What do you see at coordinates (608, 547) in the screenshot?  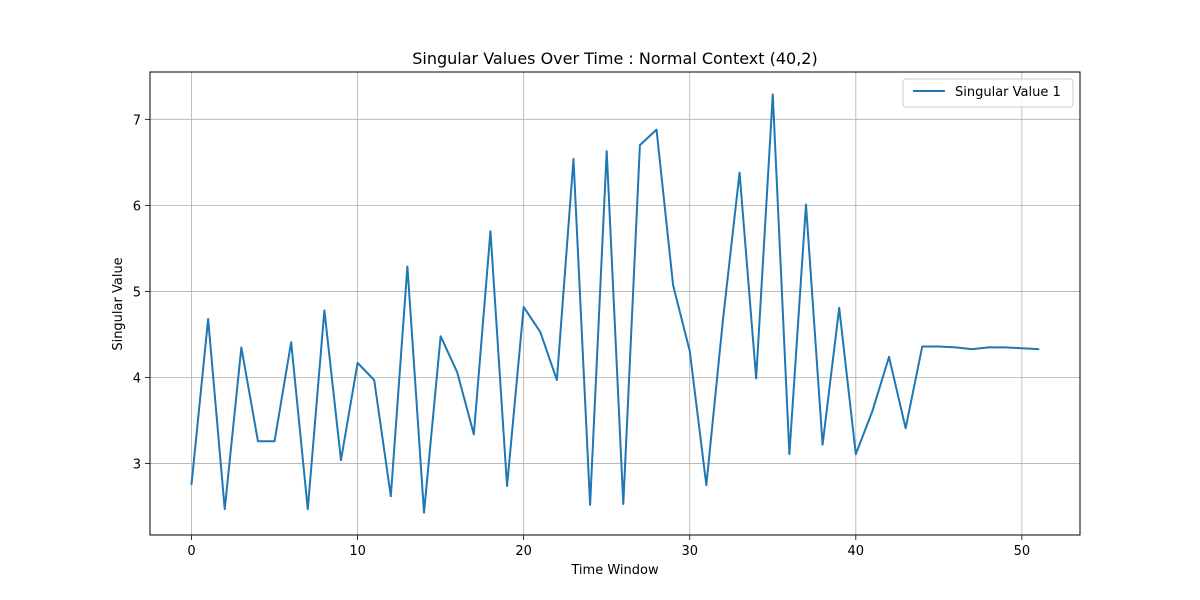 I see `x-axis-ticks: 0 10 20 30 40 50` at bounding box center [608, 547].